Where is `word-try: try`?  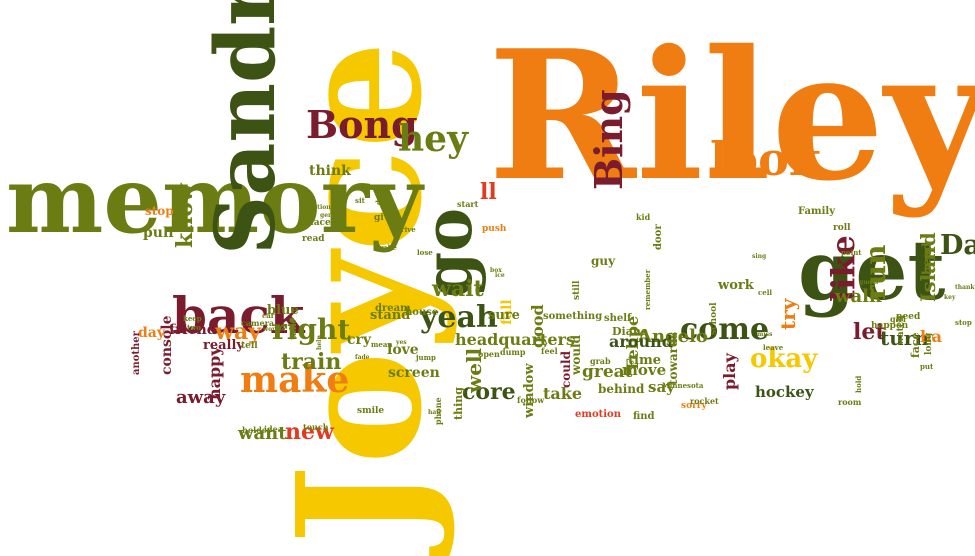 word-try: try is located at coordinates (788, 314).